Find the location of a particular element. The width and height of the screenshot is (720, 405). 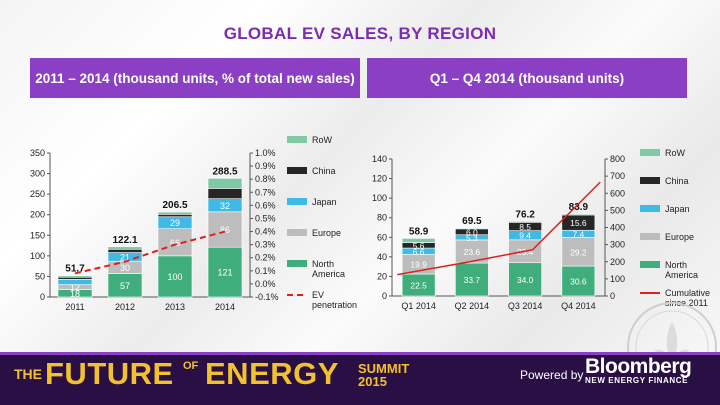

data-label-europe: 86 is located at coordinates (225, 230).